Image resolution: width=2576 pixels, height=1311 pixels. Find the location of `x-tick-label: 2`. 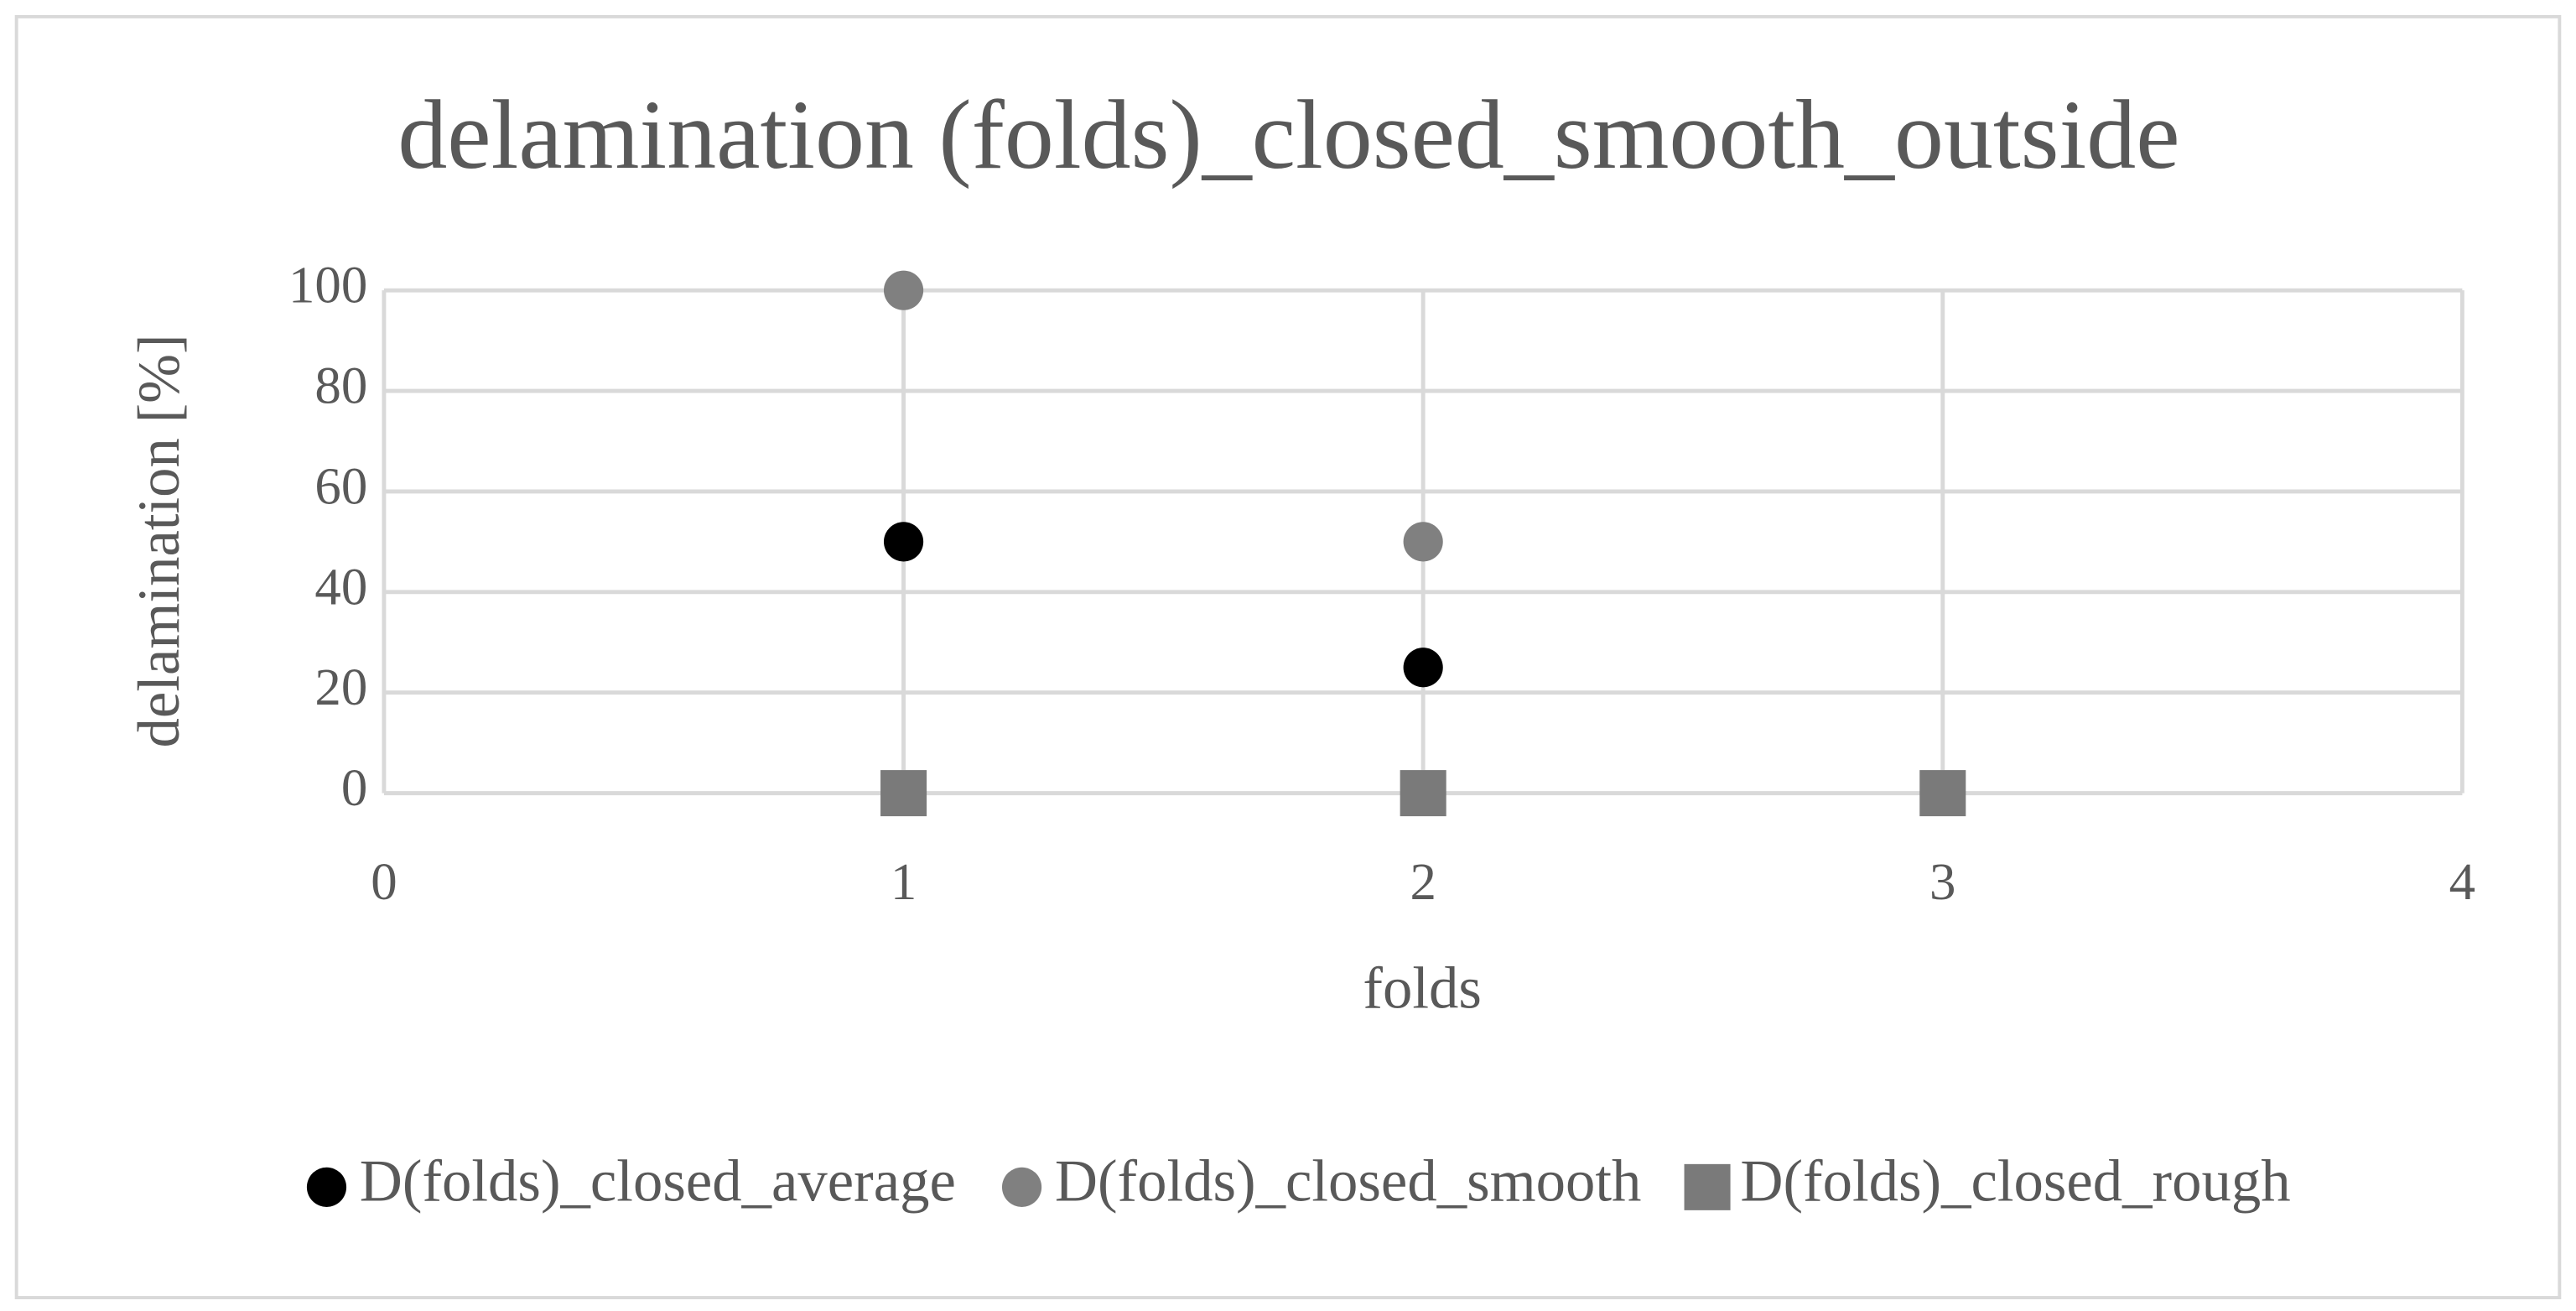

x-tick-label: 2 is located at coordinates (1423, 882).